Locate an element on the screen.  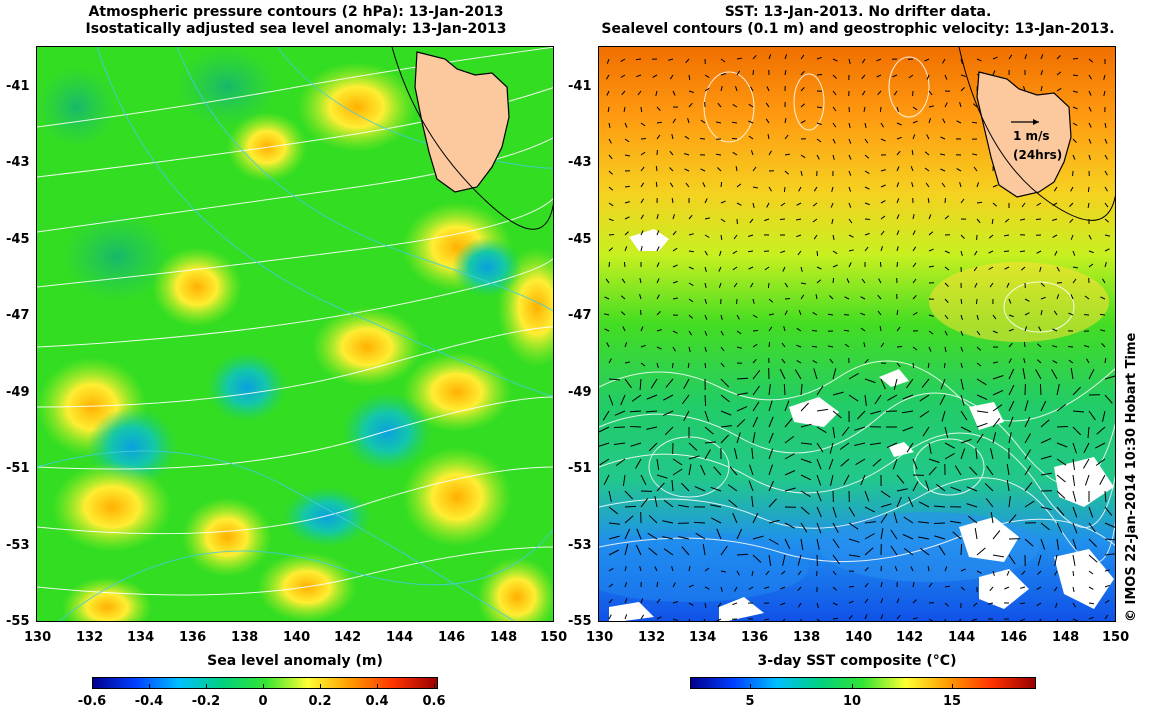
colorbar-tick-mark is located at coordinates (852, 686).